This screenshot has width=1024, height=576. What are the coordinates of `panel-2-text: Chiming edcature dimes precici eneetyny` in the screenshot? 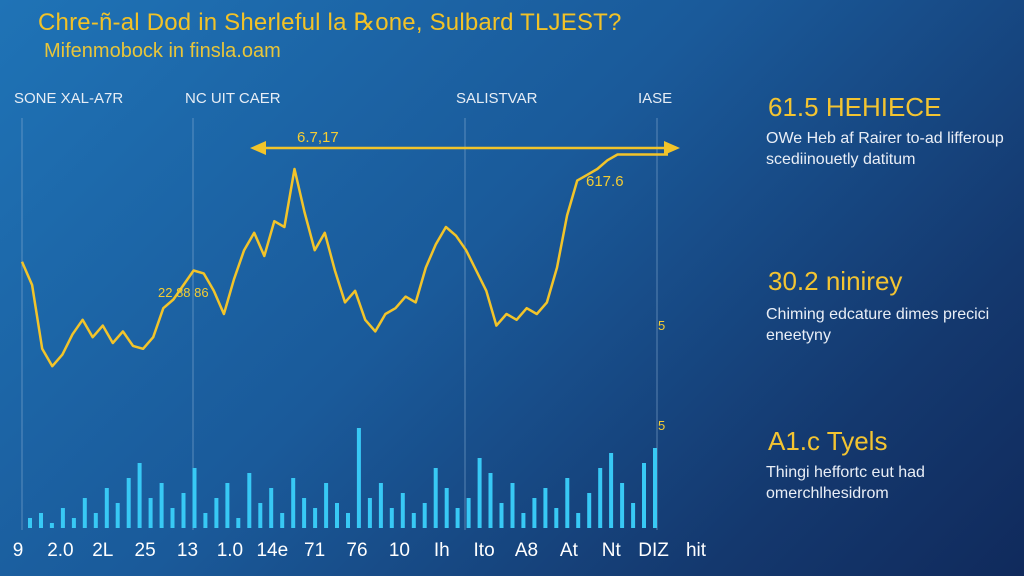 It's located at (878, 325).